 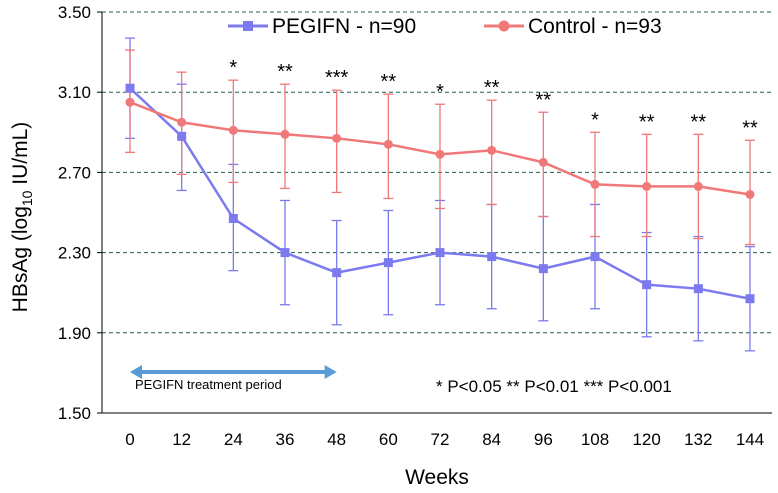 I want to click on x-tick-label: 120, so click(x=646, y=439).